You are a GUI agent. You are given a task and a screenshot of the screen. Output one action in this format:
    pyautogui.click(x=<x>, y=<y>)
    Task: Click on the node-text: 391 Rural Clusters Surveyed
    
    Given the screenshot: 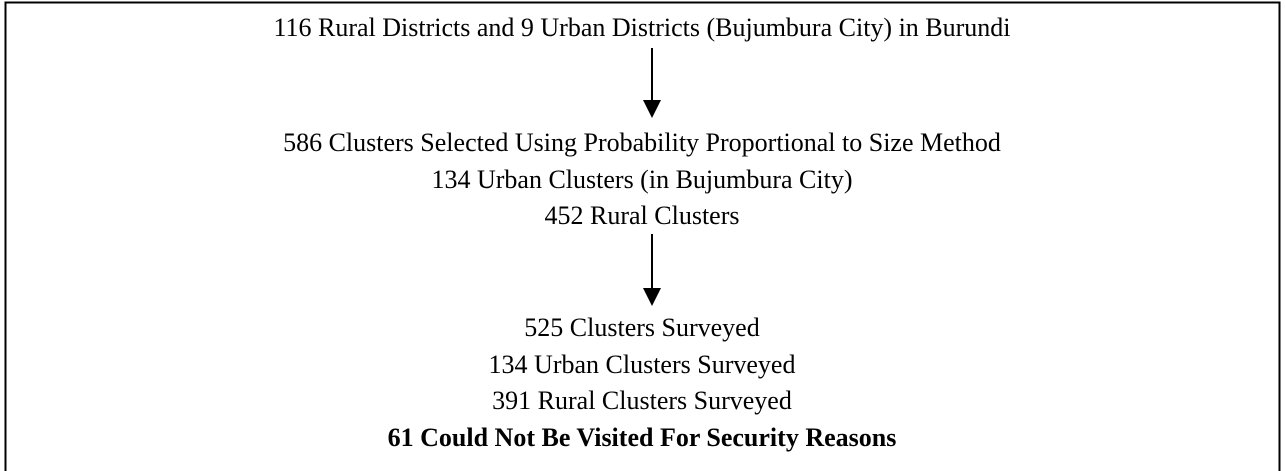 What is the action you would take?
    pyautogui.click(x=642, y=400)
    